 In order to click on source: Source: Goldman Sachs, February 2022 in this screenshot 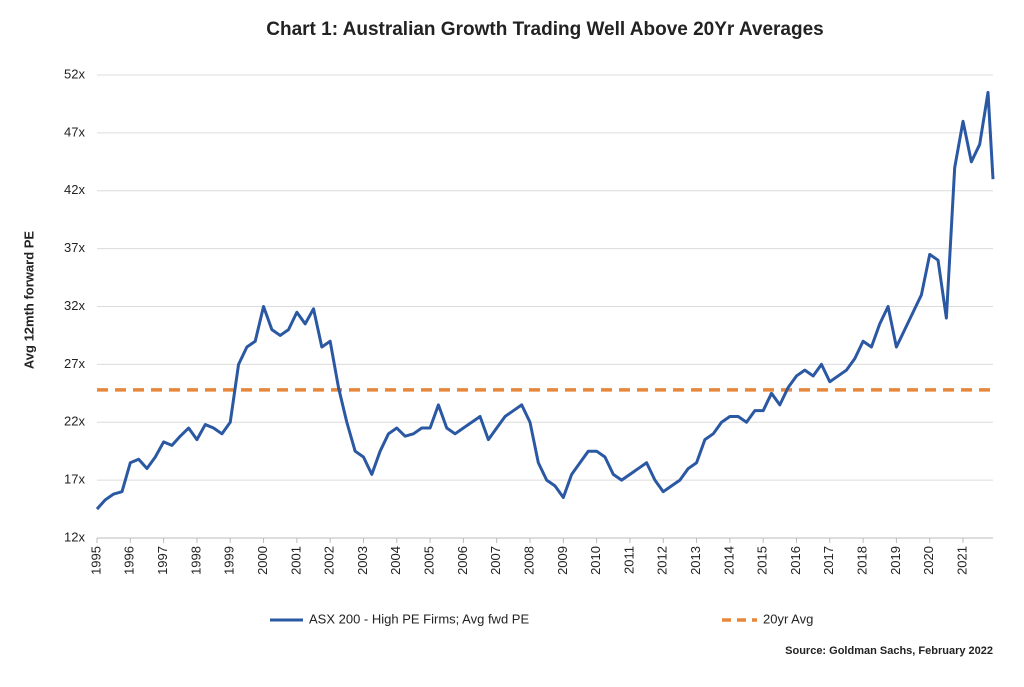, I will do `click(889, 651)`.